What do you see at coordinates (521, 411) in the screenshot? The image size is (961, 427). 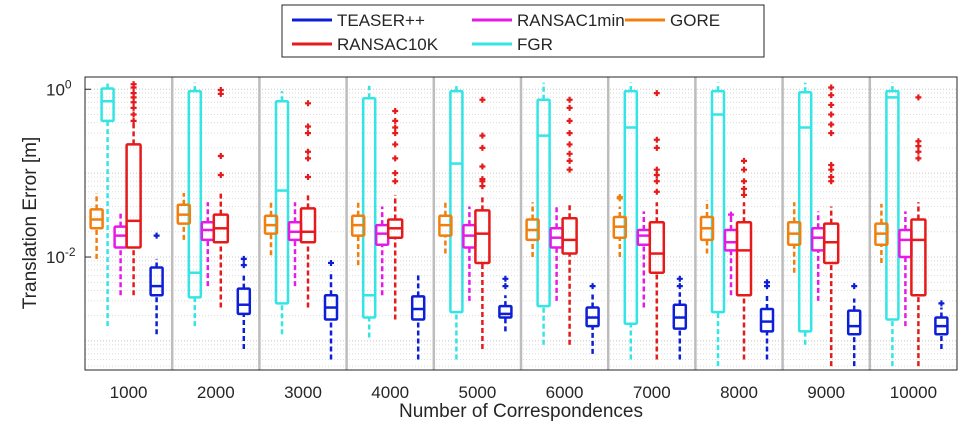 I see `x-axis-label: Number of Correspondences` at bounding box center [521, 411].